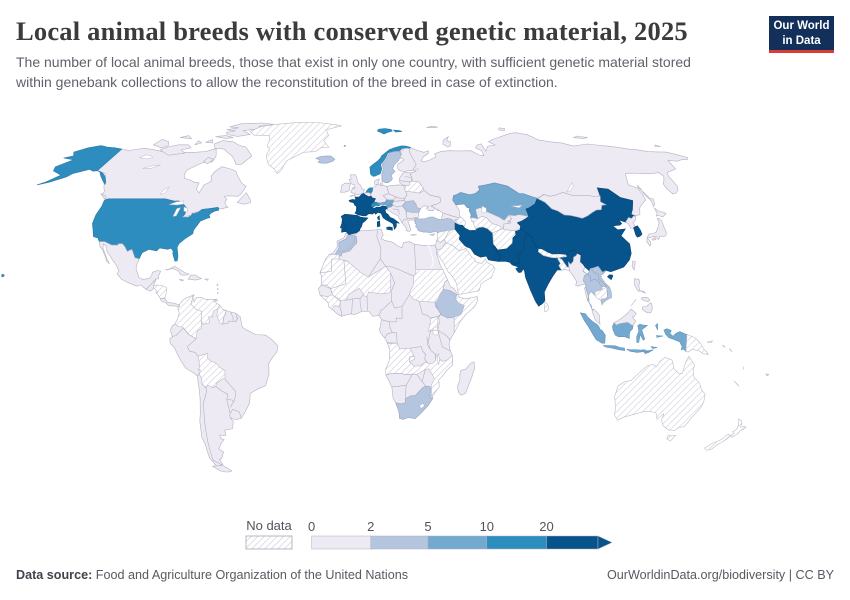 The height and width of the screenshot is (600, 850). Describe the element at coordinates (546, 526) in the screenshot. I see `svg-text: 20` at that location.